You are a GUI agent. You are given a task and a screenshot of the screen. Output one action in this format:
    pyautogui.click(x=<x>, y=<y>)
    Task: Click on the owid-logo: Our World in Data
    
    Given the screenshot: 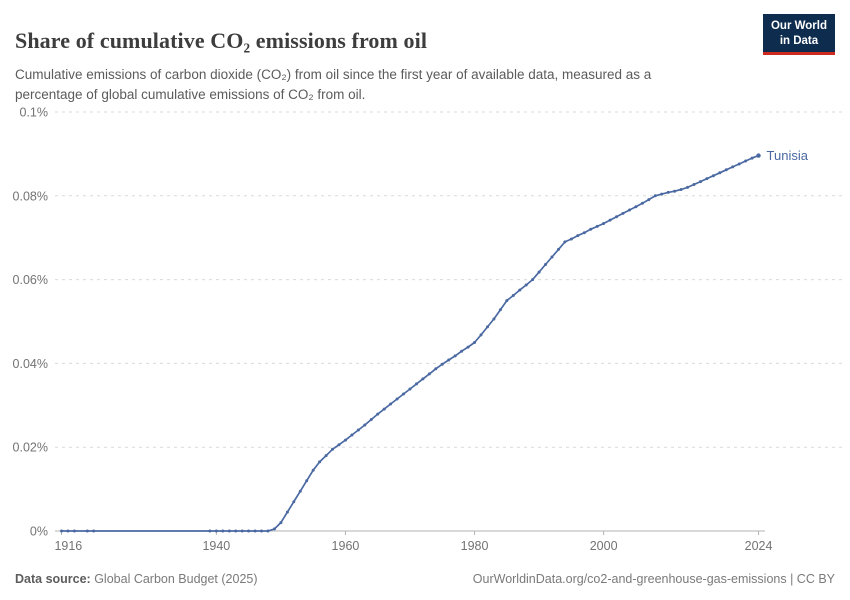 What is the action you would take?
    pyautogui.click(x=798, y=34)
    